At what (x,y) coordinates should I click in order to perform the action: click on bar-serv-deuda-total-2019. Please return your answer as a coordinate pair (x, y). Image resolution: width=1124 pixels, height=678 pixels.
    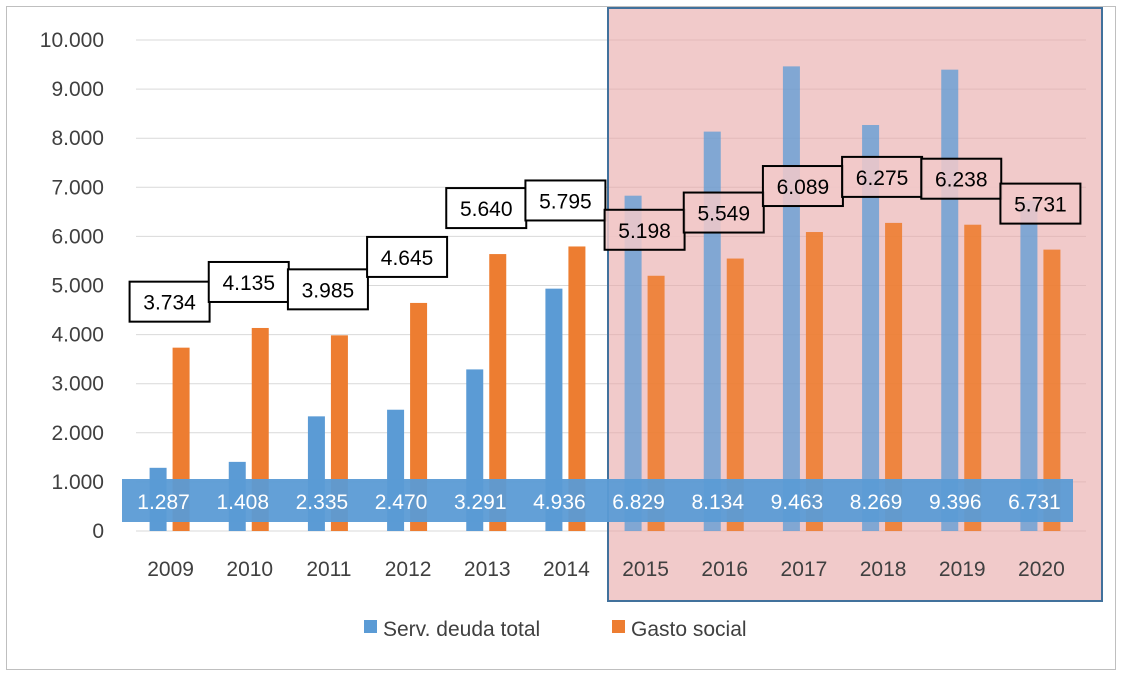
    Looking at the image, I should click on (950, 300).